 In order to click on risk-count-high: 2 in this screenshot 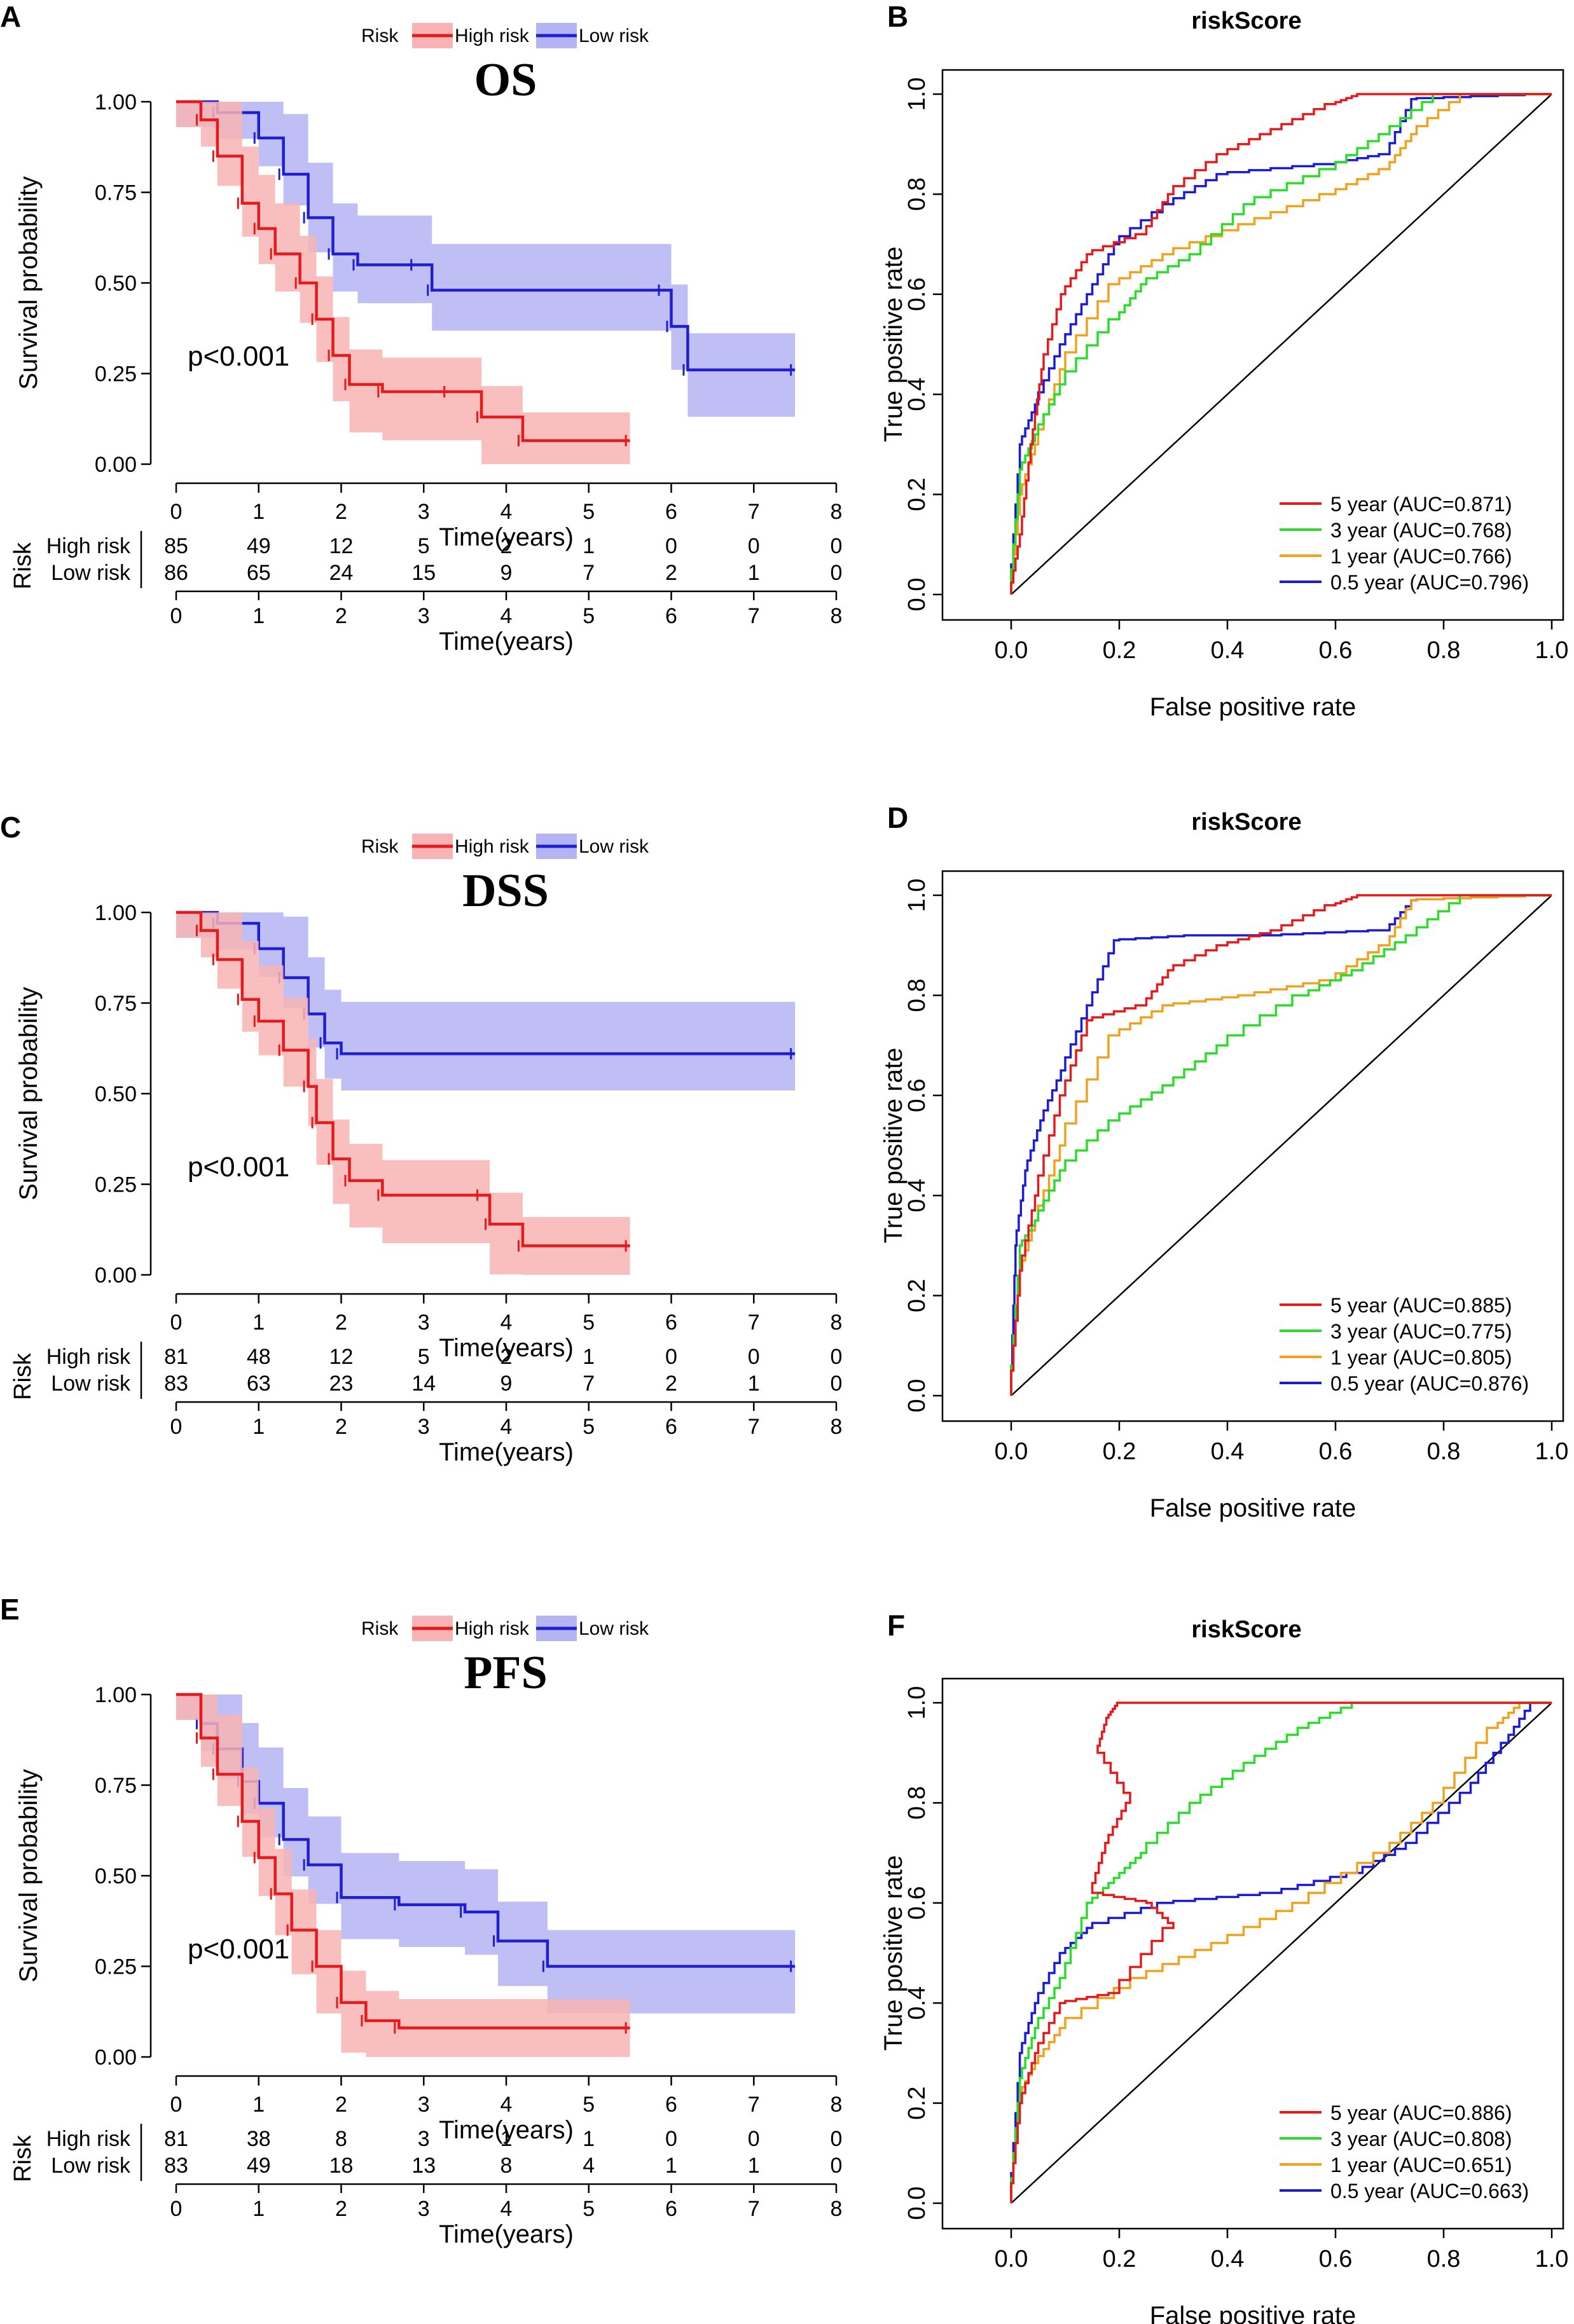, I will do `click(507, 546)`.